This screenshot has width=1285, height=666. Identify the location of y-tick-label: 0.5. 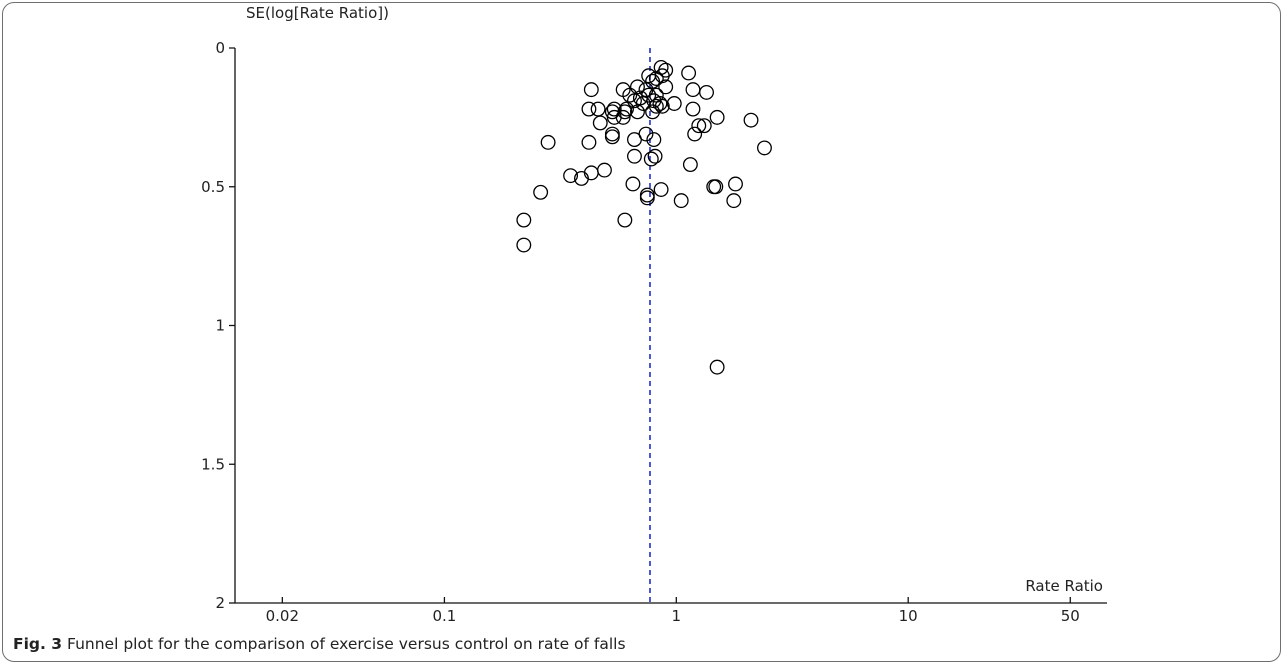
(213, 187).